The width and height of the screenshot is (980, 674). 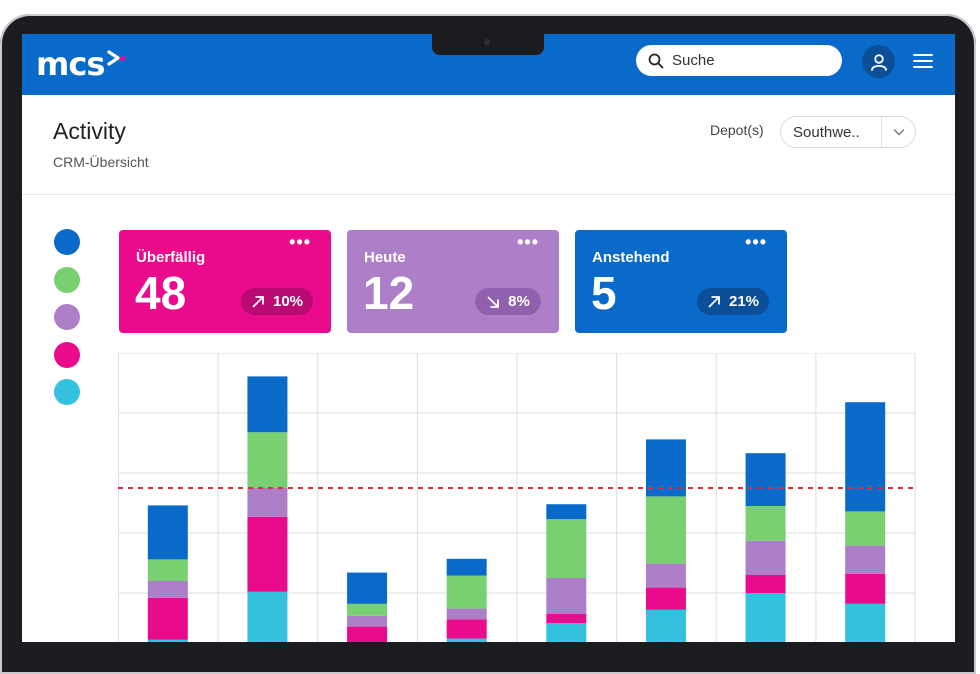 What do you see at coordinates (681, 281) in the screenshot?
I see `kpi-card-upcoming: Anstehend ••• 5 21%` at bounding box center [681, 281].